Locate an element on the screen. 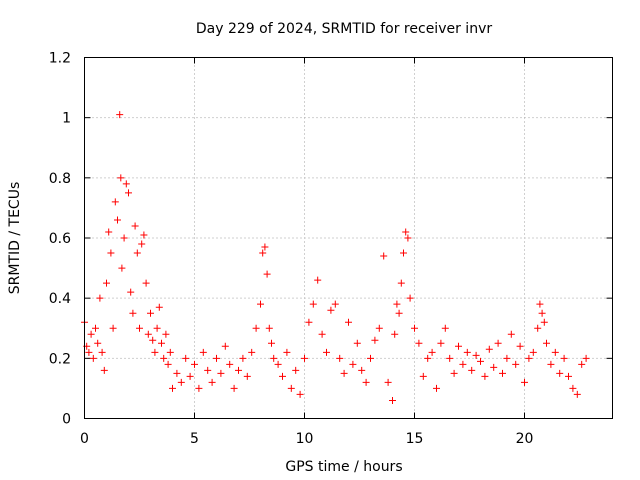 The width and height of the screenshot is (640, 480). y-tick-label: 0.4 is located at coordinates (60, 299).